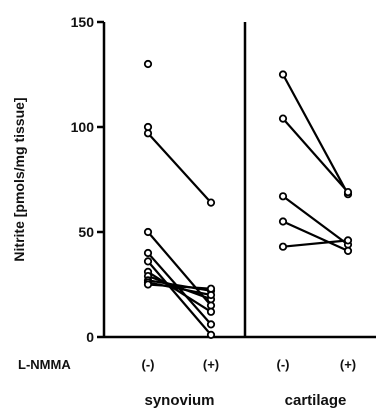 This screenshot has height=414, width=378. What do you see at coordinates (179, 400) in the screenshot?
I see `group-label: synovium` at bounding box center [179, 400].